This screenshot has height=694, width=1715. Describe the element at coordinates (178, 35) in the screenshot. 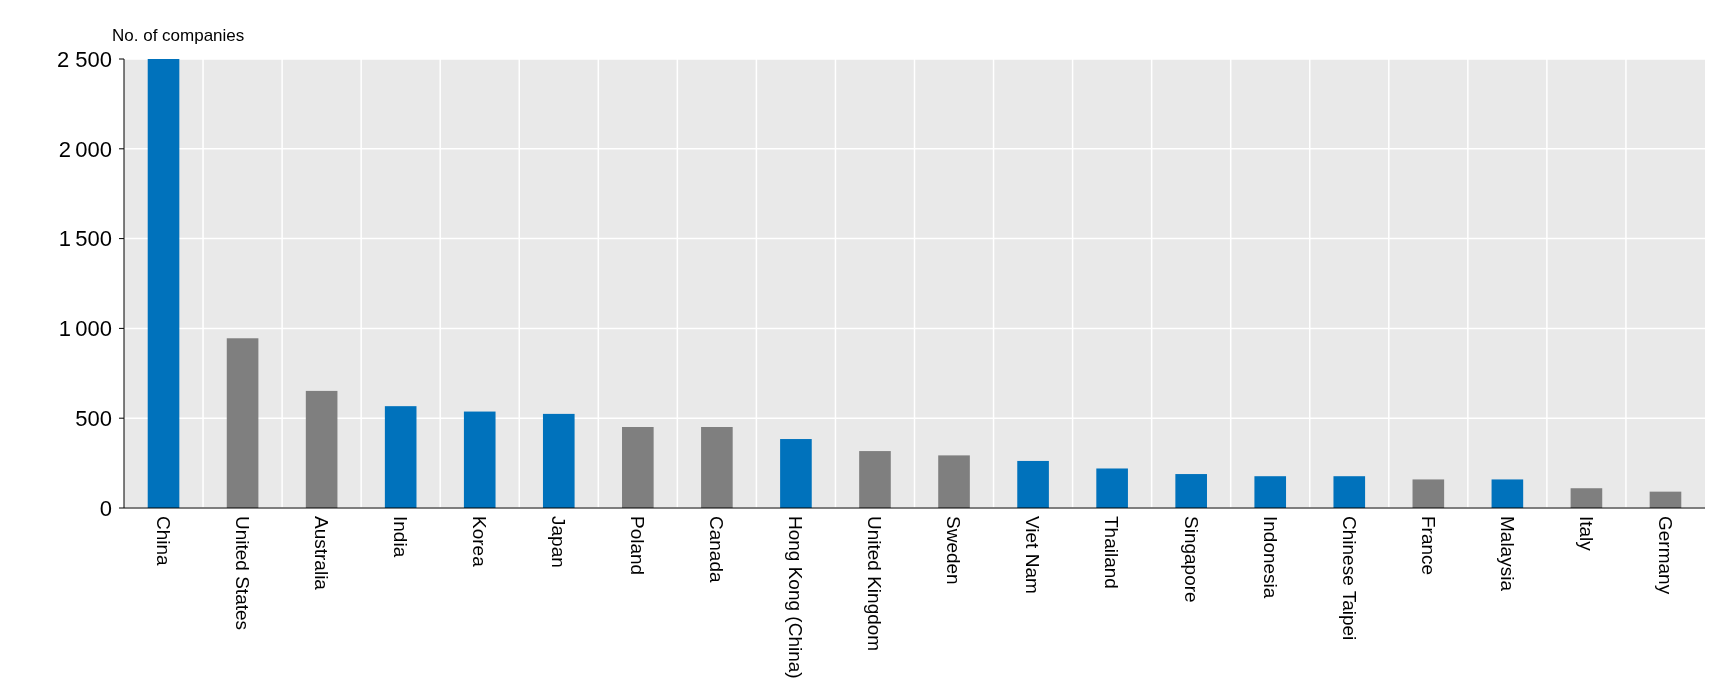

I see `y-axis-title: No. of companies` at that location.